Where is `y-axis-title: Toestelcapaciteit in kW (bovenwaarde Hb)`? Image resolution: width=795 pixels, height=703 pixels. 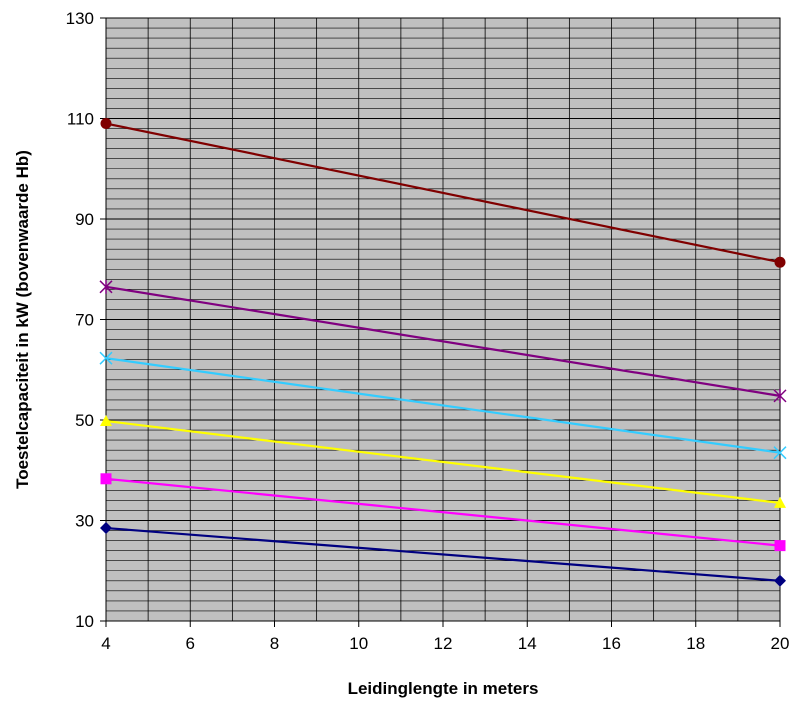 y-axis-title: Toestelcapaciteit in kW (bovenwaarde Hb) is located at coordinates (22, 319).